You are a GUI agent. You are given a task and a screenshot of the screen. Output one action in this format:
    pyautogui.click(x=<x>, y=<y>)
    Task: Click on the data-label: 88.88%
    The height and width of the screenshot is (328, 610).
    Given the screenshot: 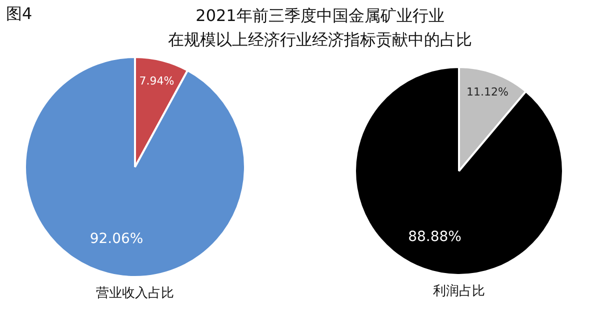 What is the action you would take?
    pyautogui.click(x=435, y=237)
    